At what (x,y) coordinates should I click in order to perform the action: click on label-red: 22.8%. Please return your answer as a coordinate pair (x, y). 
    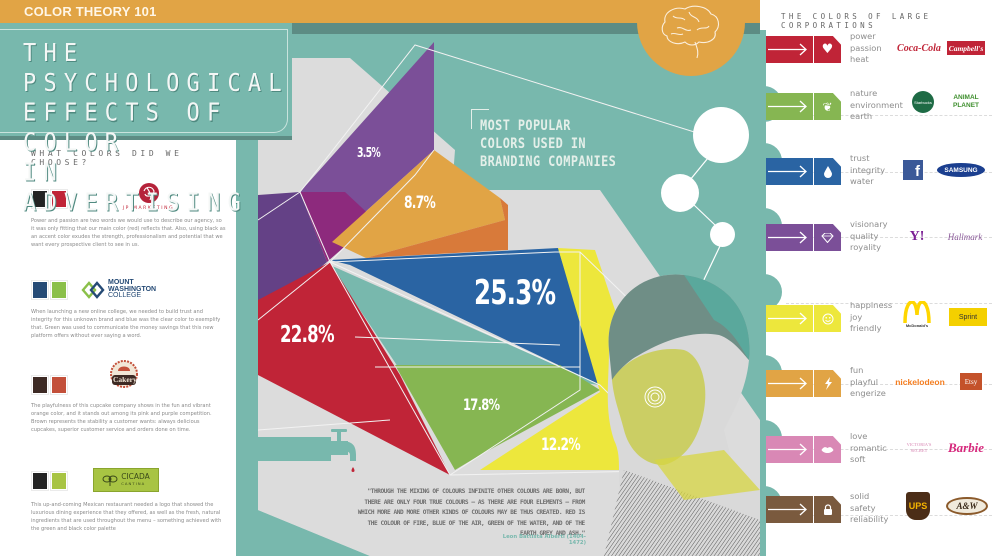
    Looking at the image, I should click on (307, 335).